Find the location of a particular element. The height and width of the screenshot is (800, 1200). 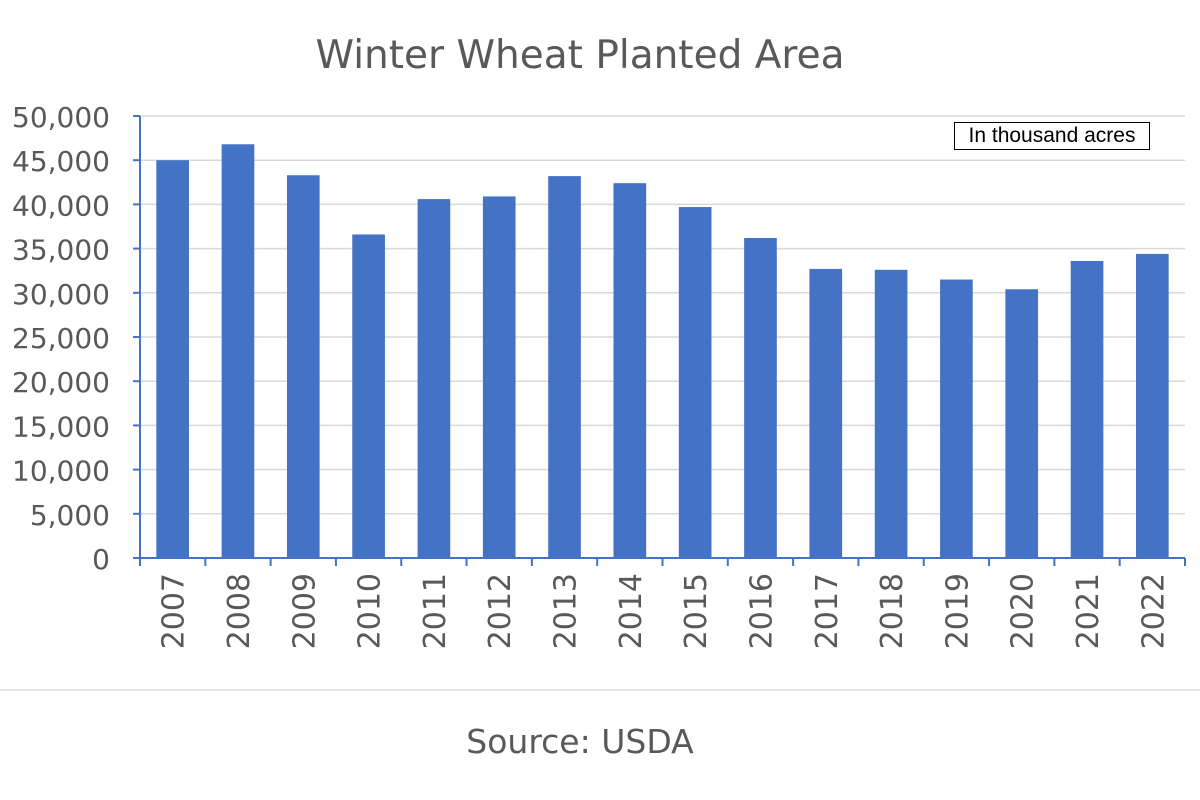

x-tick-label: 2019 is located at coordinates (957, 611).